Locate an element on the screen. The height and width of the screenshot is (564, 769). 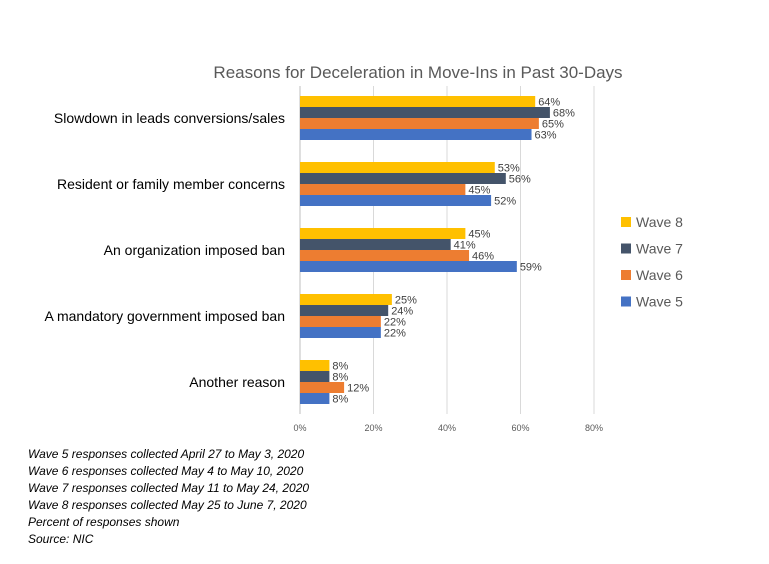
x-tick-label: 40% is located at coordinates (447, 428).